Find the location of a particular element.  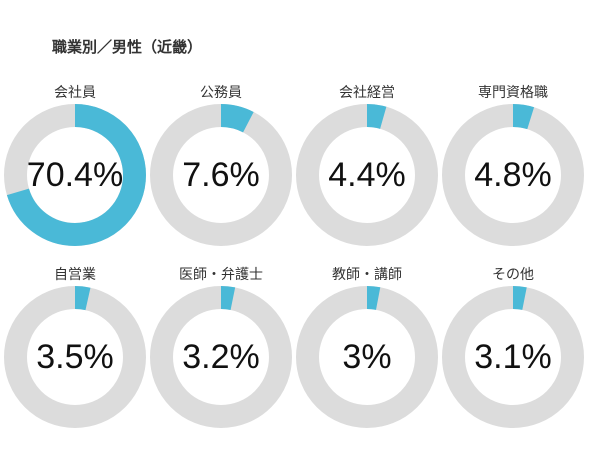

category-label: 会社経営 is located at coordinates (367, 93).